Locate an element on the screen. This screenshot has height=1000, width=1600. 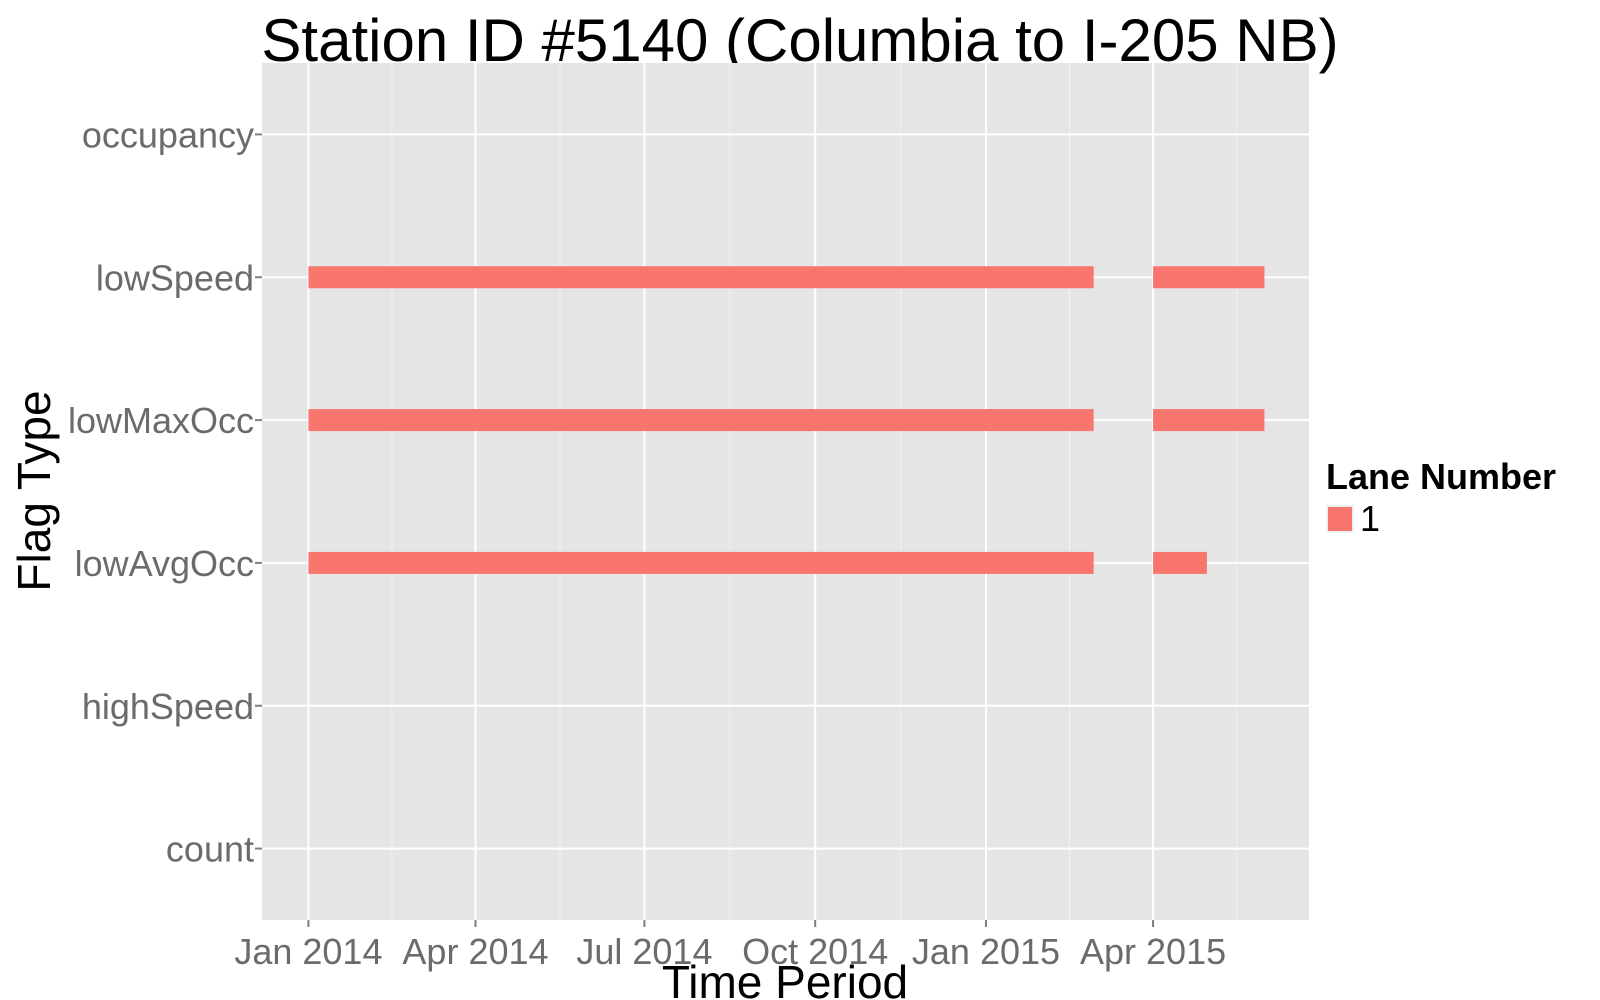
y-tick-label: occupancy is located at coordinates (168, 134).